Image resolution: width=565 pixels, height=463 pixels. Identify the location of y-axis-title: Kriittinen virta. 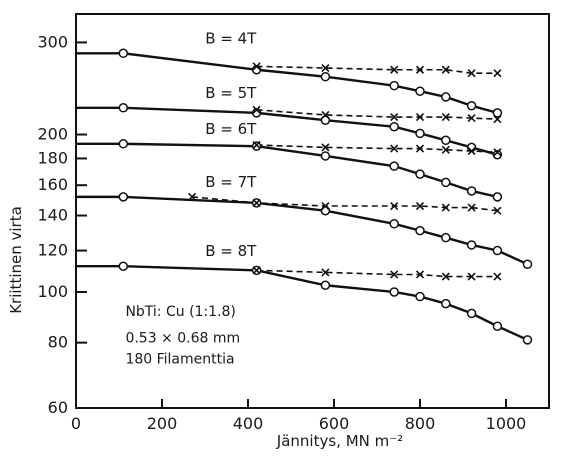
(16, 260).